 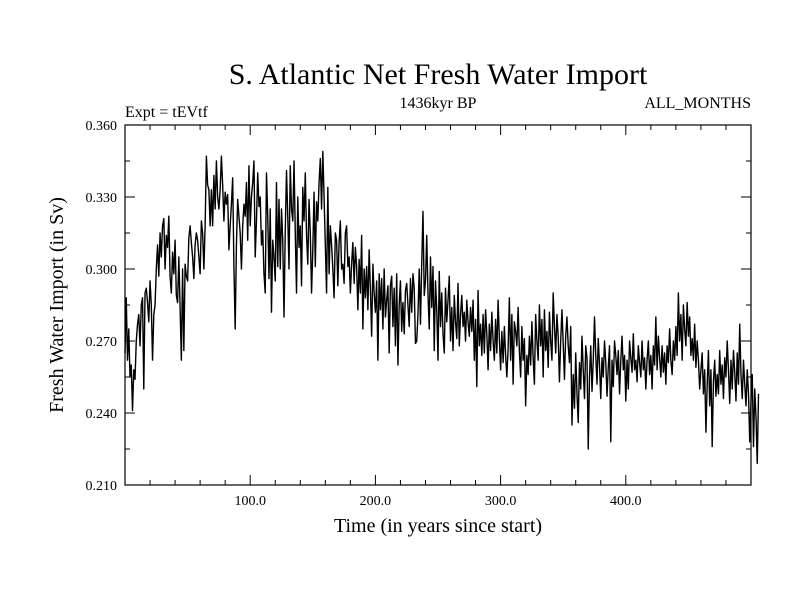 What do you see at coordinates (102, 126) in the screenshot?
I see `y-tick-label: 0.360` at bounding box center [102, 126].